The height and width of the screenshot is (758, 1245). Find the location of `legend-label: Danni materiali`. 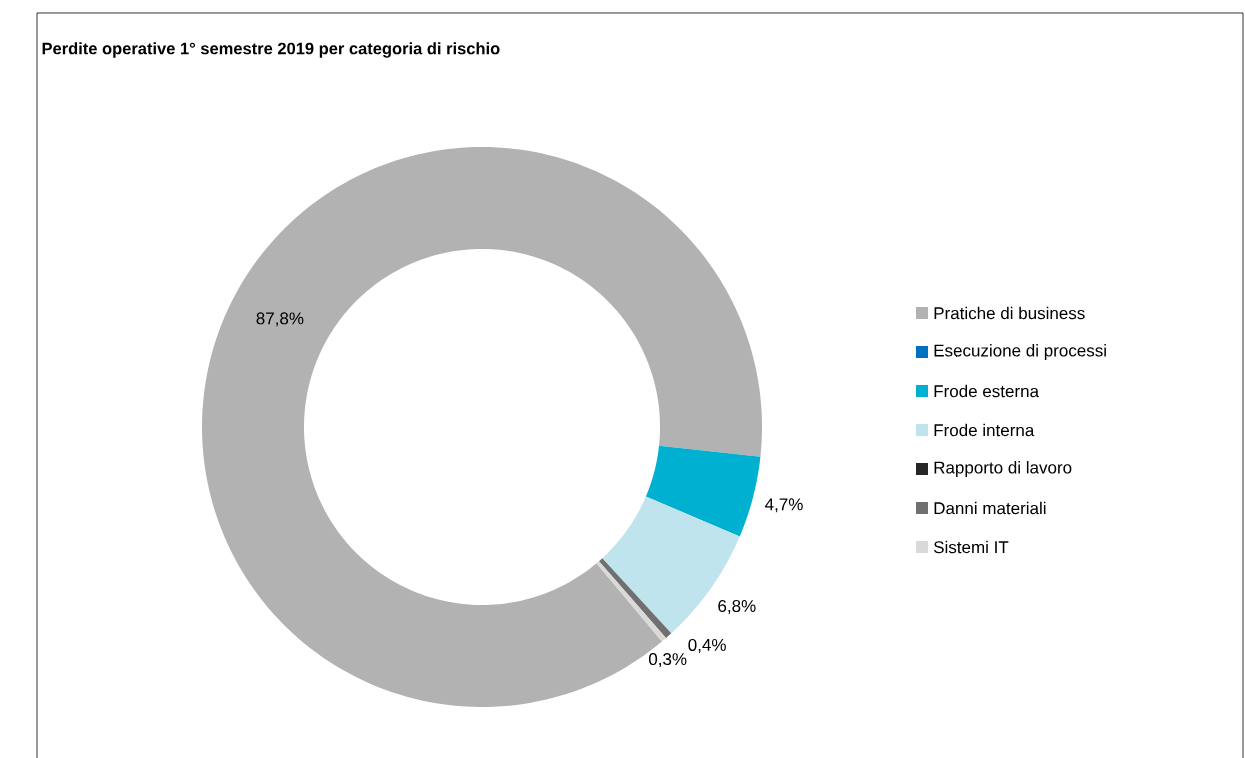

legend-label: Danni materiali is located at coordinates (990, 508).